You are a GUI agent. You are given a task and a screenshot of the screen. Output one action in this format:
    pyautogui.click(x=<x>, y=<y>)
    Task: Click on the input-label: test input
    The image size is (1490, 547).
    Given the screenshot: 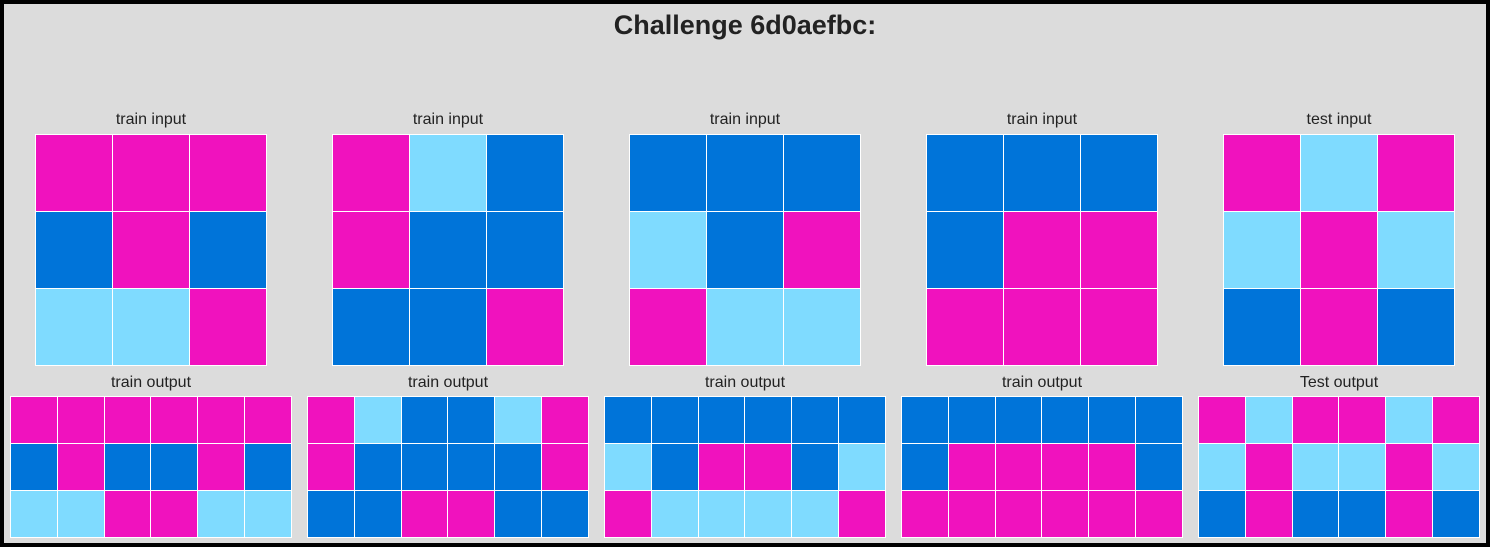 What is the action you would take?
    pyautogui.click(x=1339, y=119)
    